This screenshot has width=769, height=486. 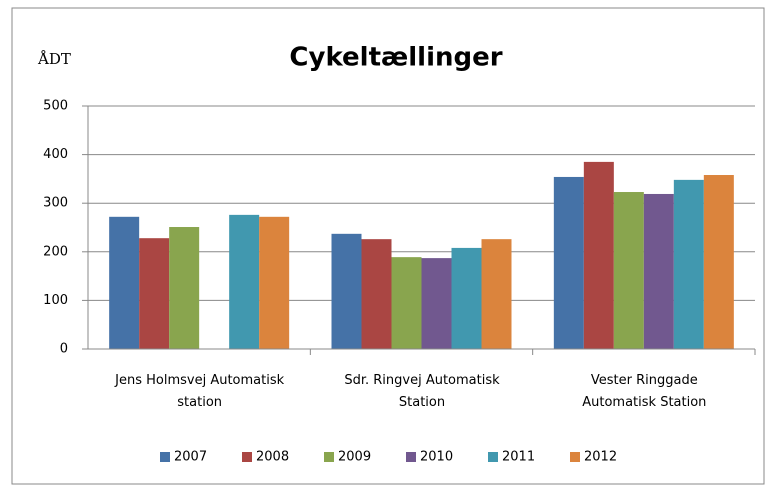 What do you see at coordinates (518, 457) in the screenshot?
I see `legend-label: 2011` at bounding box center [518, 457].